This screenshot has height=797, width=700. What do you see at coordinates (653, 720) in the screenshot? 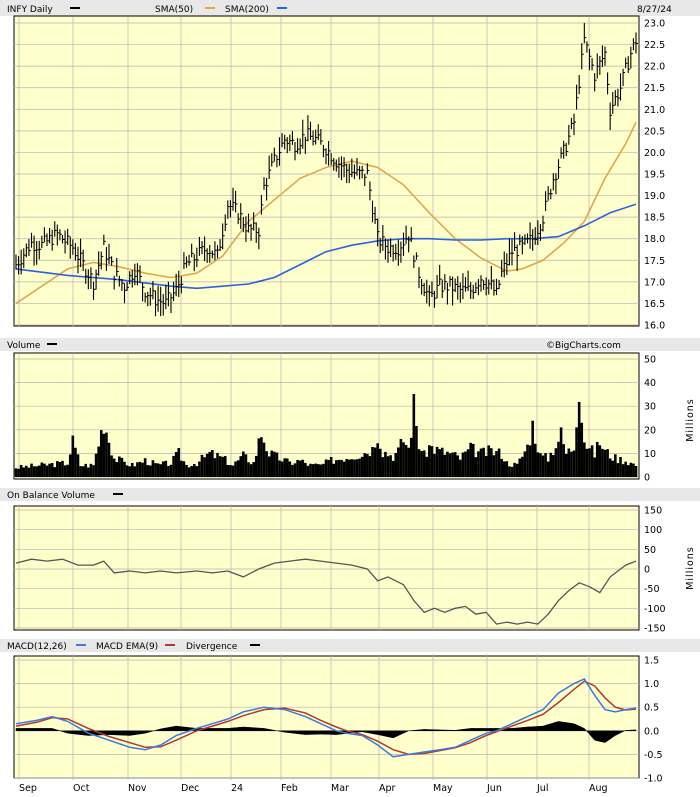
I see `macd-axis: -1.0 -0.5 0.0 0.5 1.0 1.5` at bounding box center [653, 720].